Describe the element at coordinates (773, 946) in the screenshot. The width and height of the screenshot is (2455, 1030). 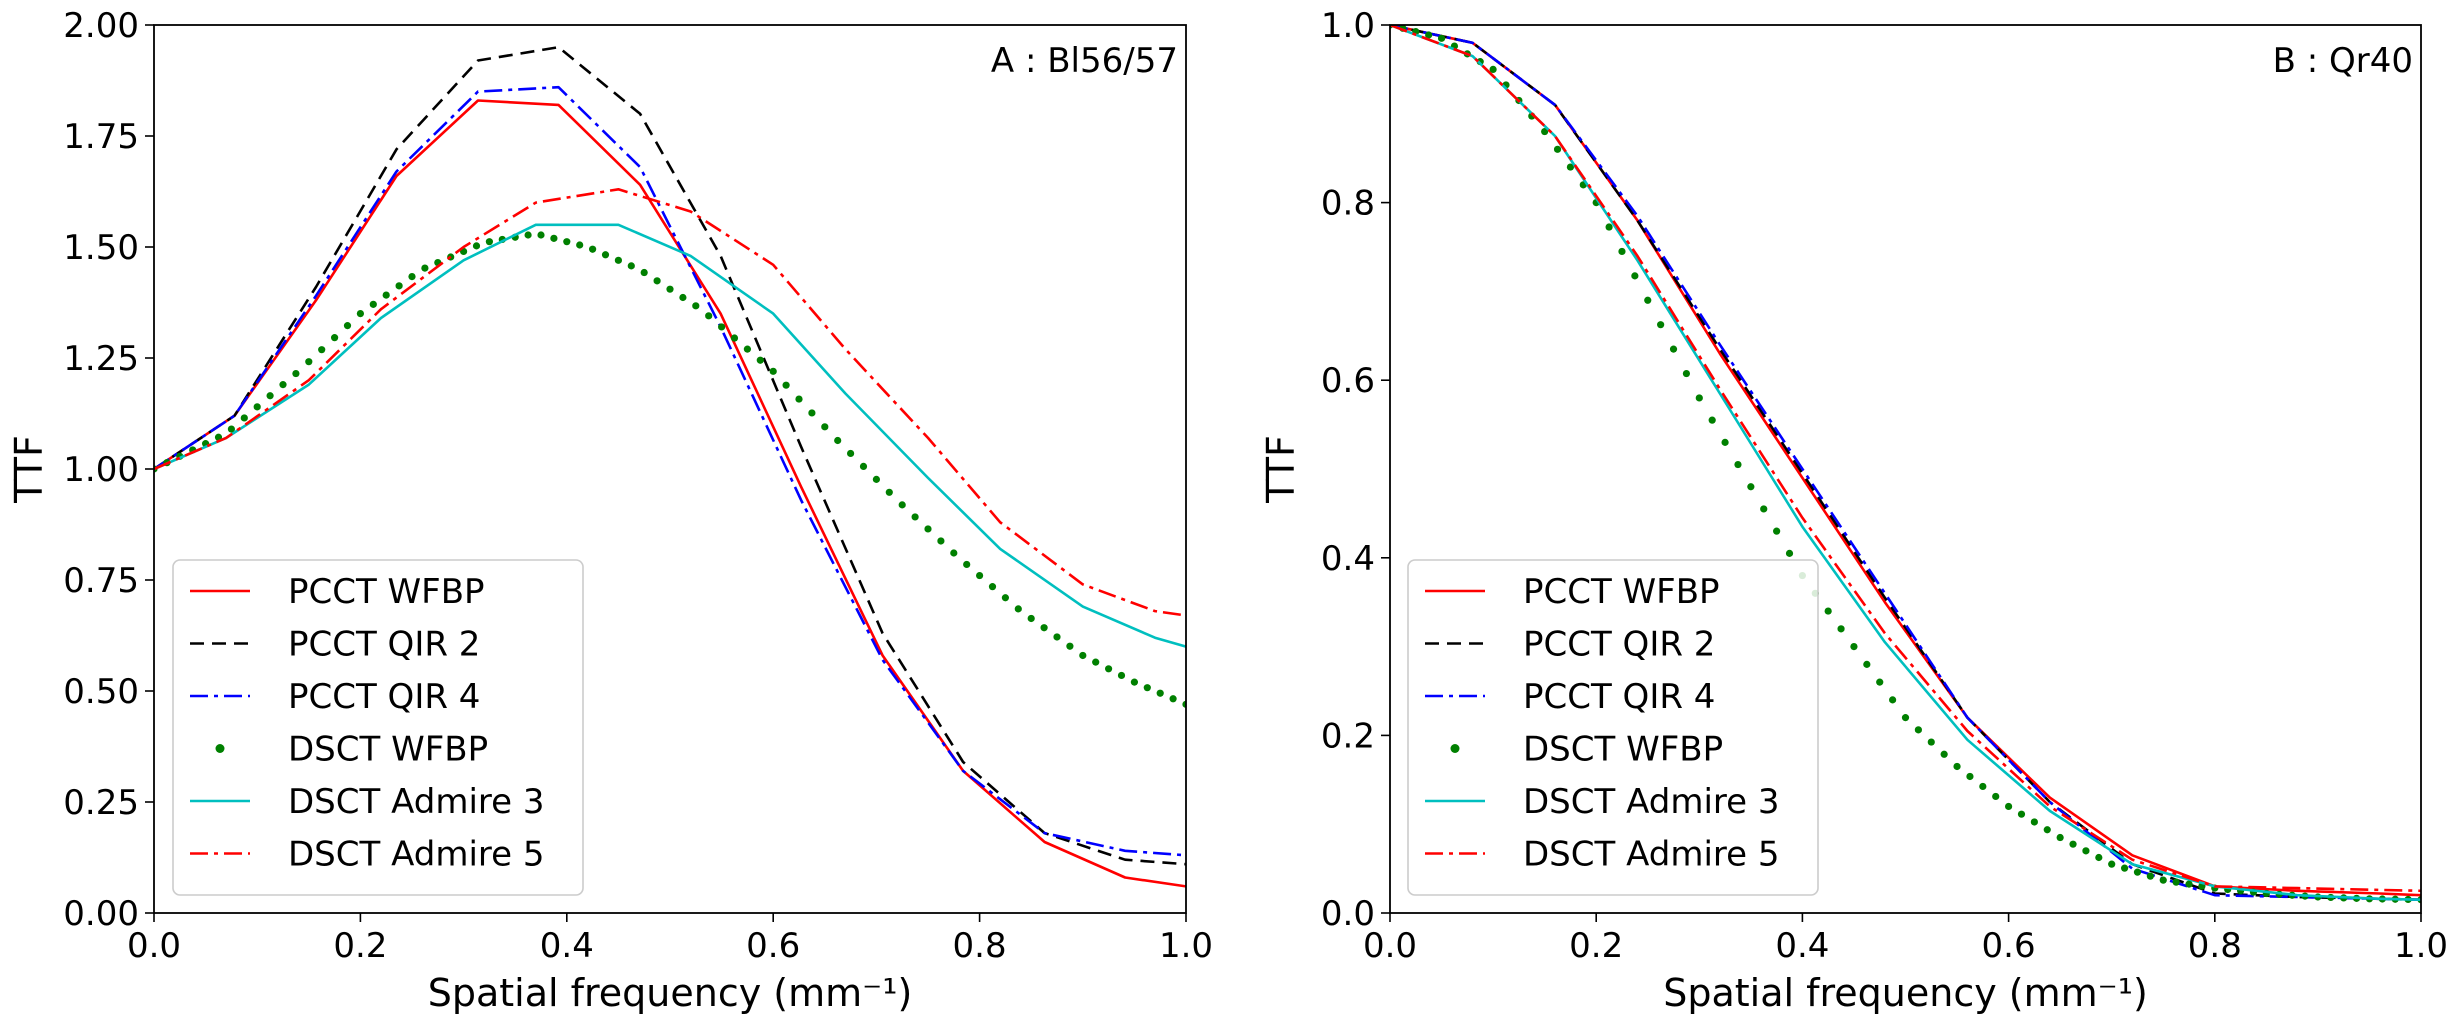
I see `x-tick-label: 0.6` at that location.